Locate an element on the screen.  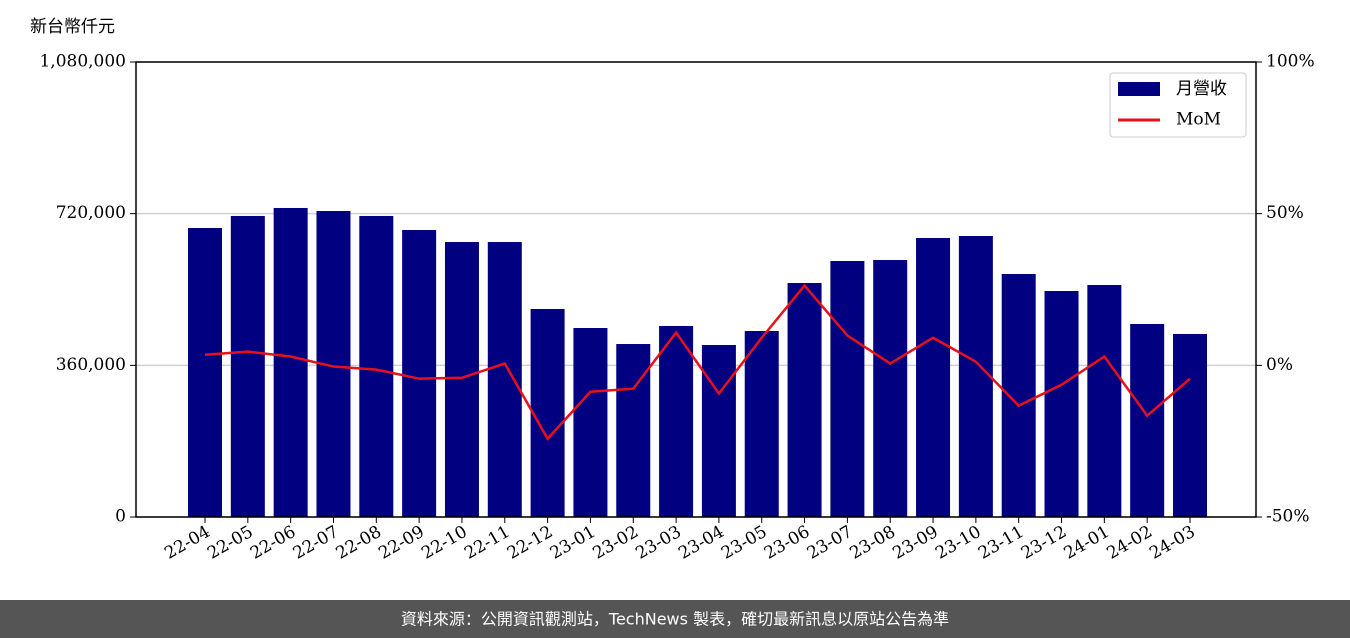
x-tick-label: 24-03 is located at coordinates (1172, 543).